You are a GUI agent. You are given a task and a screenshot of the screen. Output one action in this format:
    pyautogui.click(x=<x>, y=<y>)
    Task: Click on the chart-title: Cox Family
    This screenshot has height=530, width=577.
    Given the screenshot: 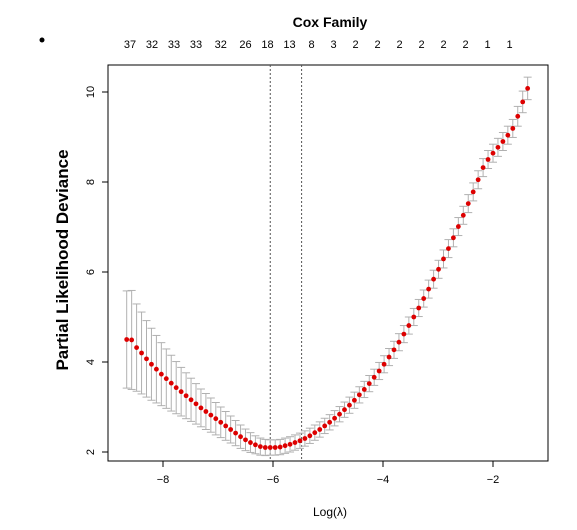 What is the action you would take?
    pyautogui.click(x=330, y=22)
    